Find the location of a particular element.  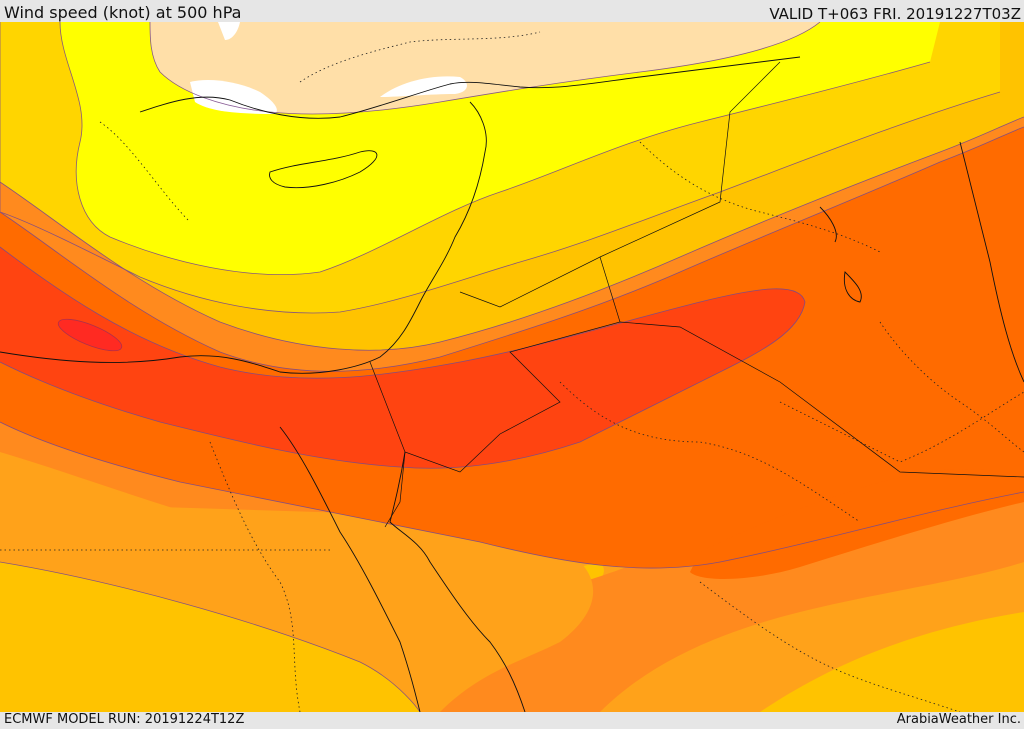

map-title: Wind speed (knot) at 500 hPa is located at coordinates (123, 12).